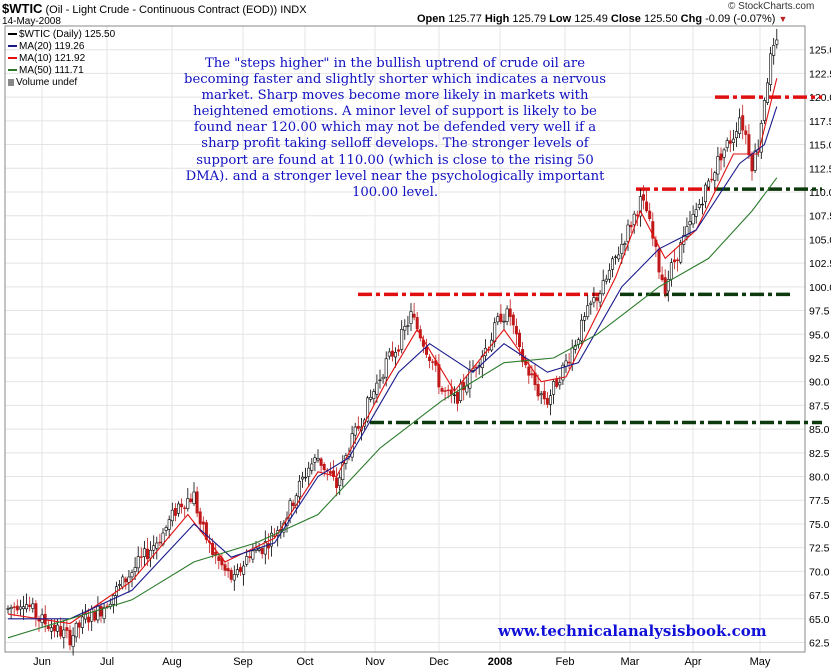 The height and width of the screenshot is (669, 831). What do you see at coordinates (632, 631) in the screenshot?
I see `website-link: www.technicalanalysisbook.com` at bounding box center [632, 631].